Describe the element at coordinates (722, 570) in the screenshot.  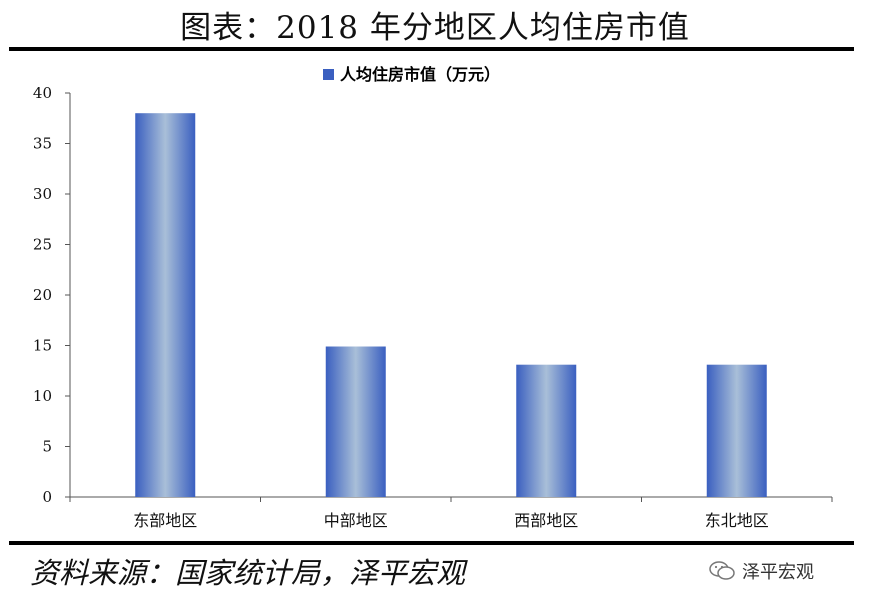
I see `wechat-icon` at that location.